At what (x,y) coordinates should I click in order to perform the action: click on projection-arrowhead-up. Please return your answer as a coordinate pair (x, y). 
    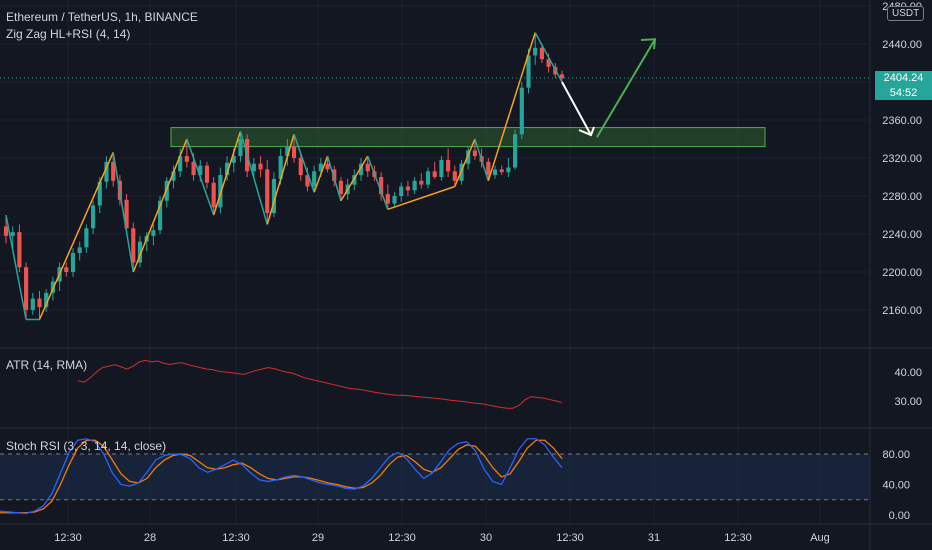
    Looking at the image, I should click on (648, 44).